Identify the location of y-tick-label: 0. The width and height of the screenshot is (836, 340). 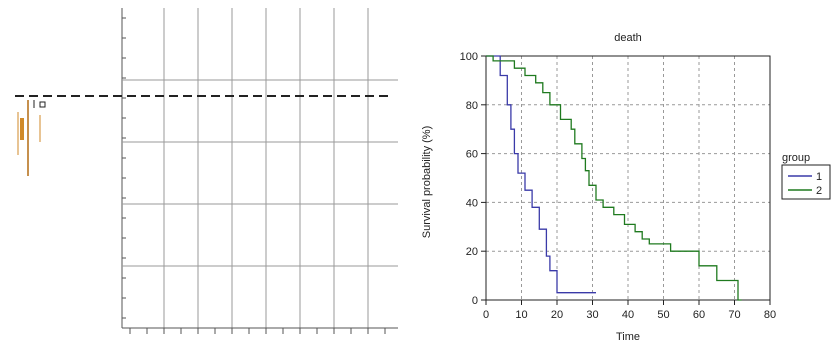
(475, 301).